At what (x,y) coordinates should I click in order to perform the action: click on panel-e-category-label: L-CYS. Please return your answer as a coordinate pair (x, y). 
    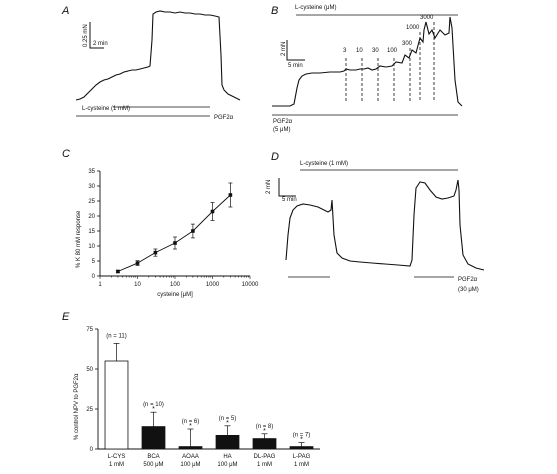
    Looking at the image, I should click on (117, 457).